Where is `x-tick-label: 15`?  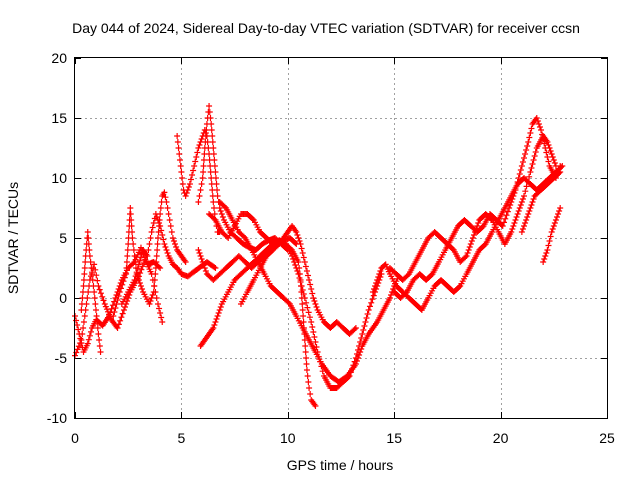
x-tick-label: 15 is located at coordinates (394, 438).